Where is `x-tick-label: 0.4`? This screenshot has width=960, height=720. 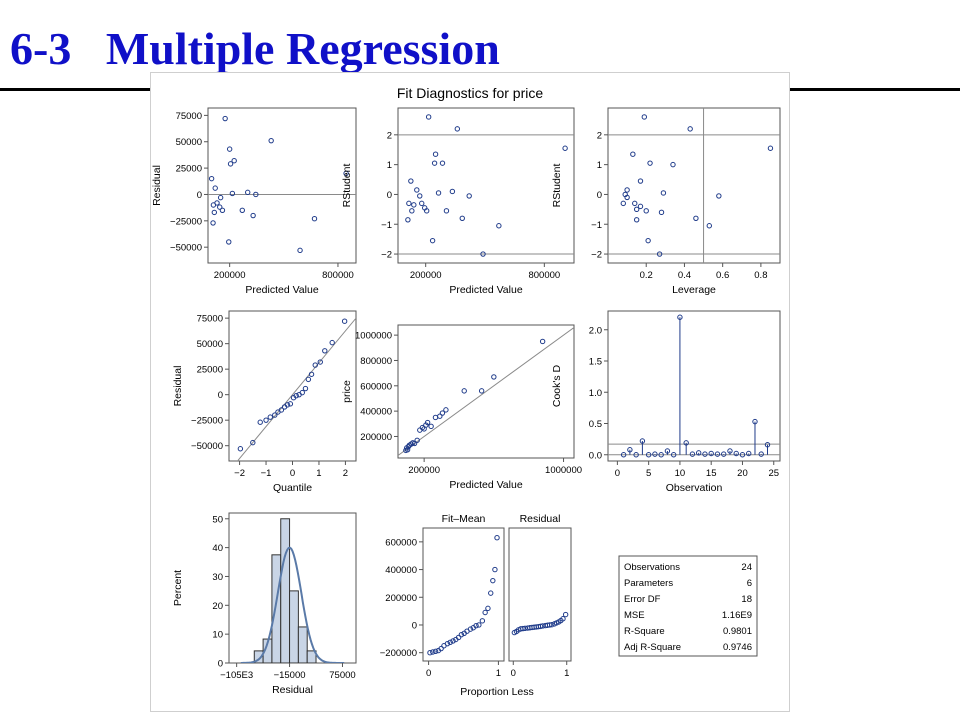
x-tick-label: 0.4 is located at coordinates (684, 275).